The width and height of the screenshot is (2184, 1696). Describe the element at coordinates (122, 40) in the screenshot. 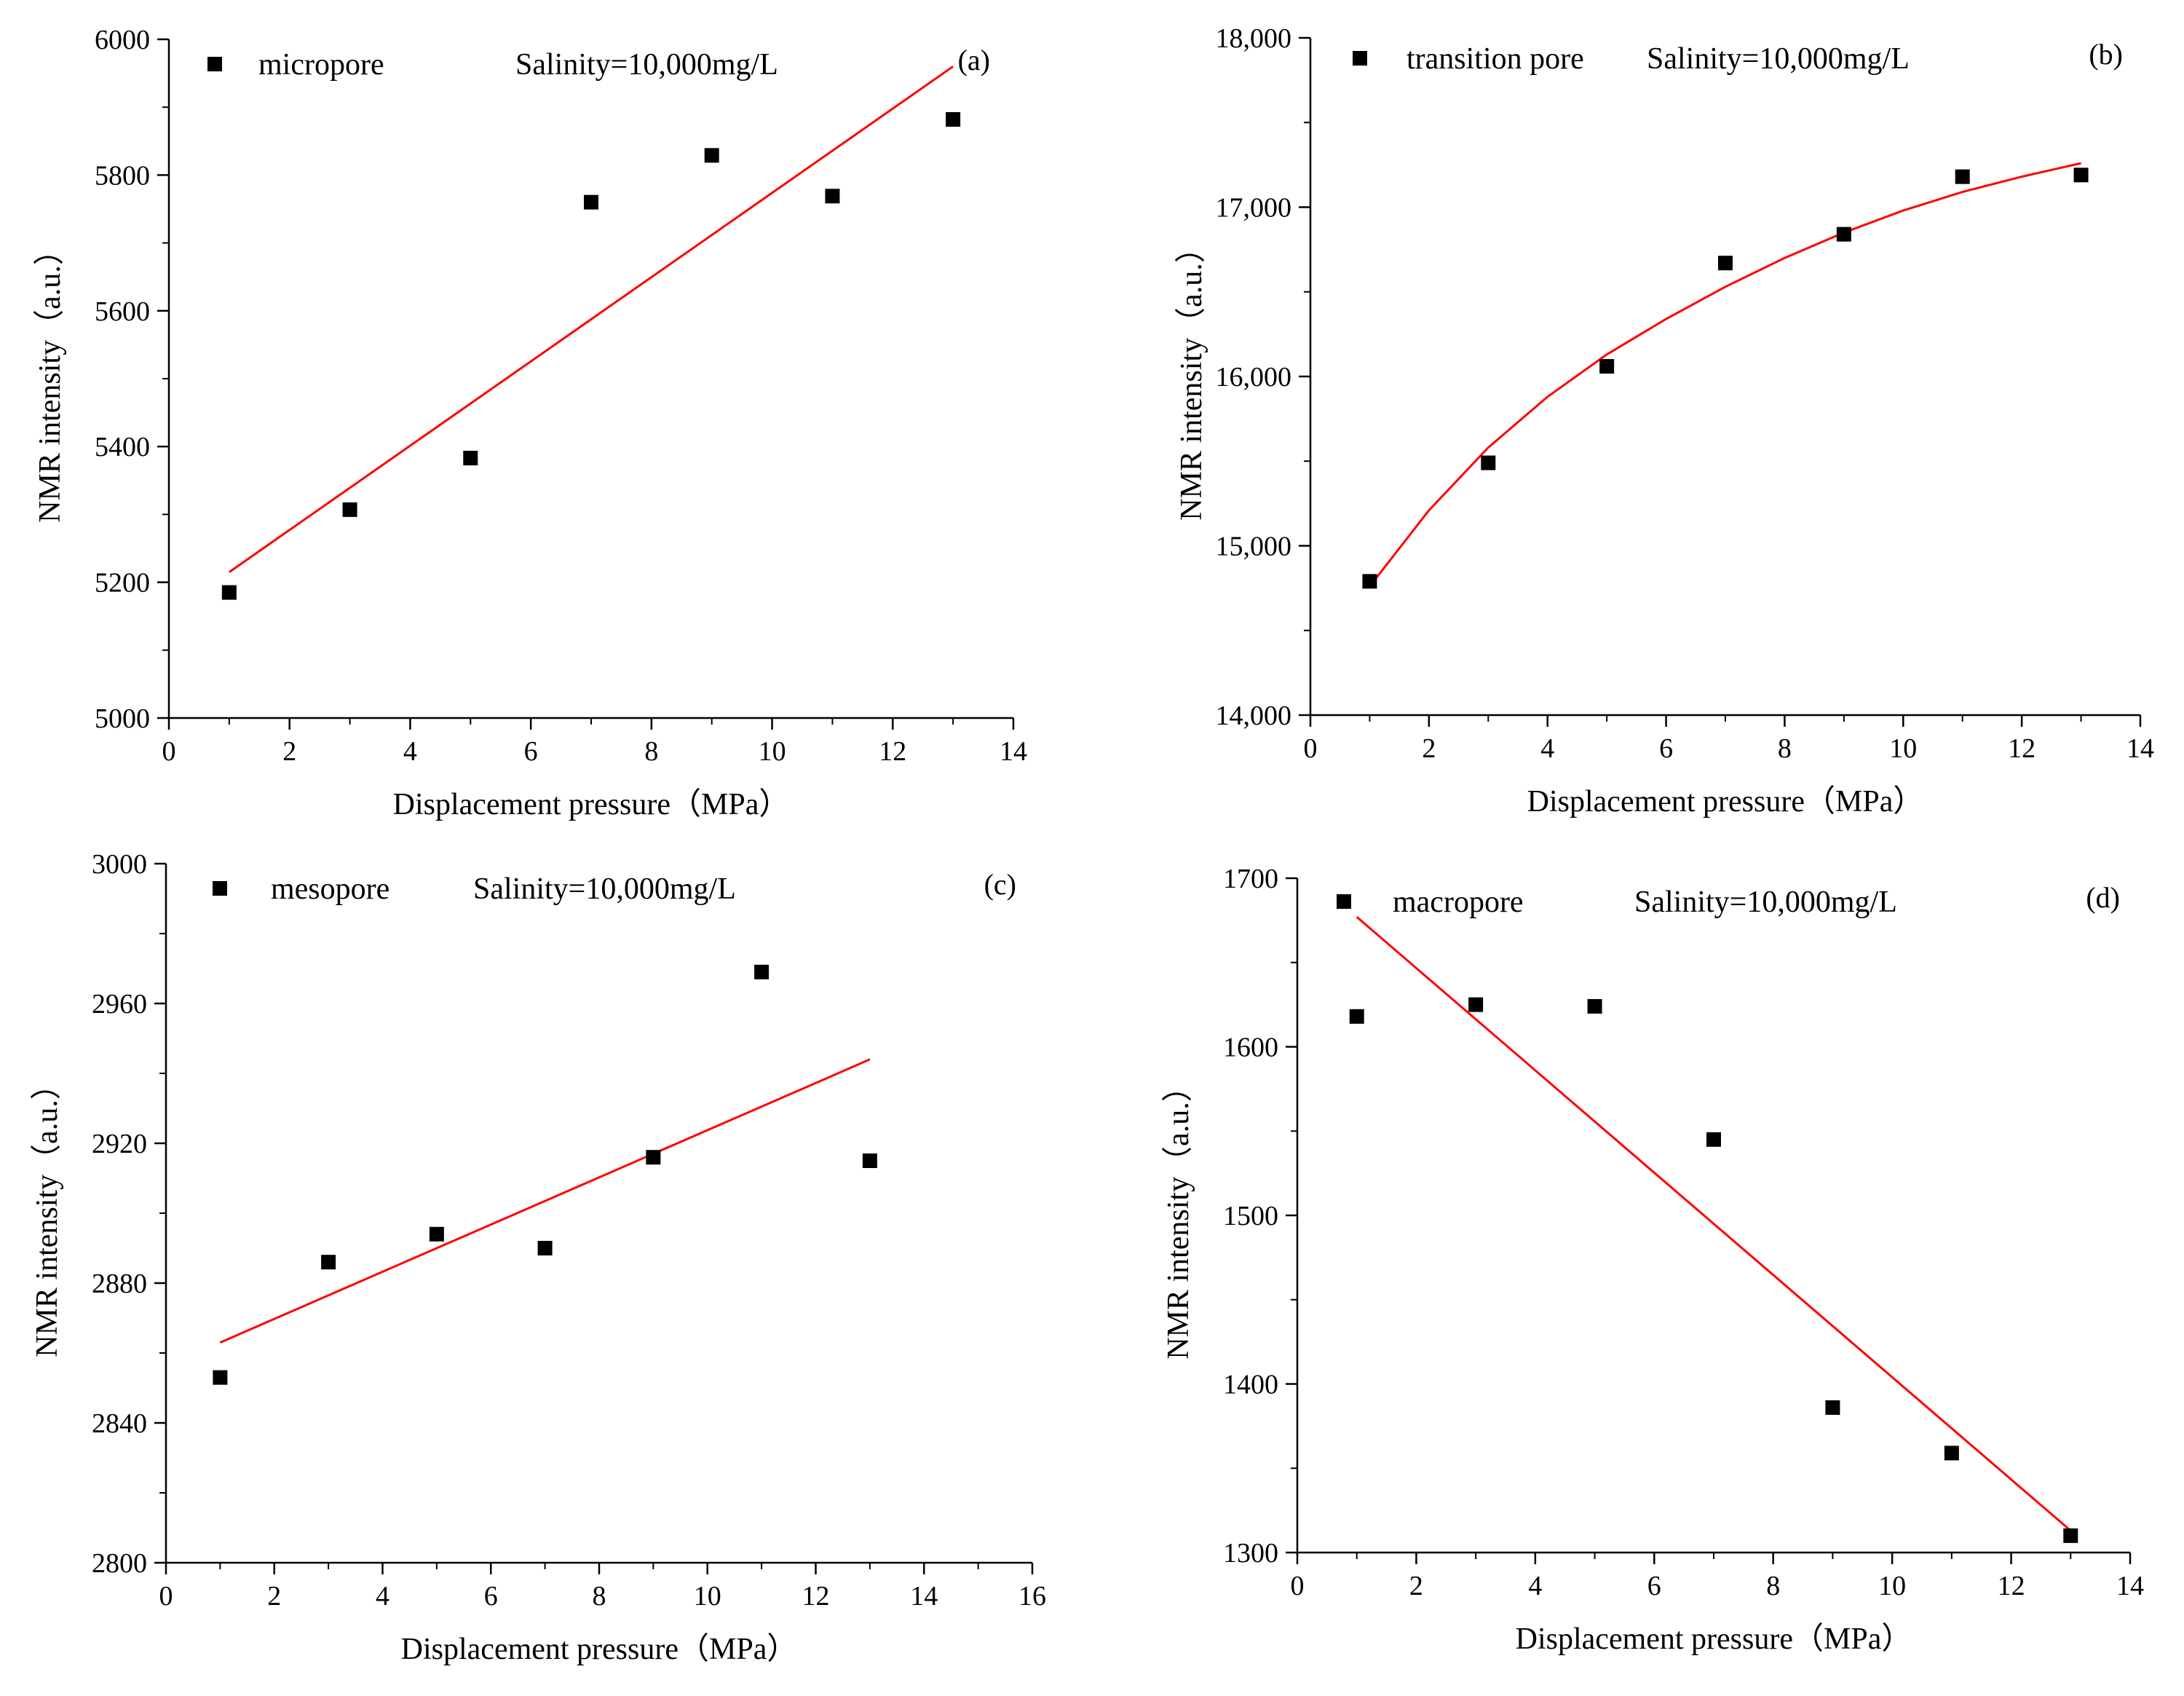

I see `chart-a-y-tick-label: 6000` at that location.